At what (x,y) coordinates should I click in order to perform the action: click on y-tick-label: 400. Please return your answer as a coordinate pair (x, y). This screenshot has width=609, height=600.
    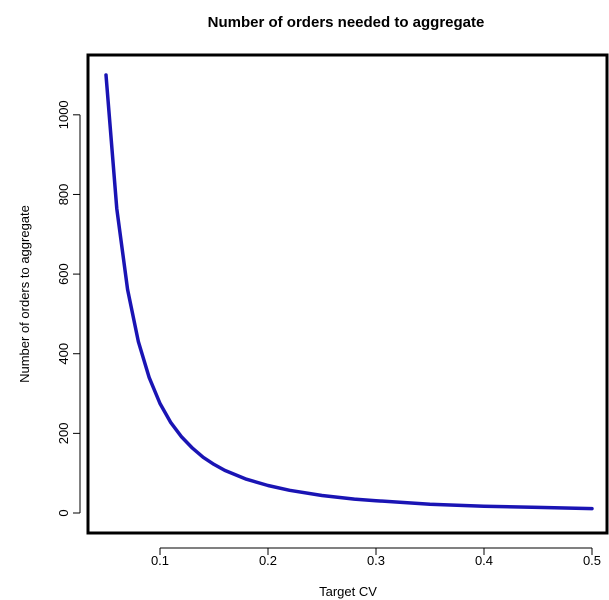
    Looking at the image, I should click on (63, 354).